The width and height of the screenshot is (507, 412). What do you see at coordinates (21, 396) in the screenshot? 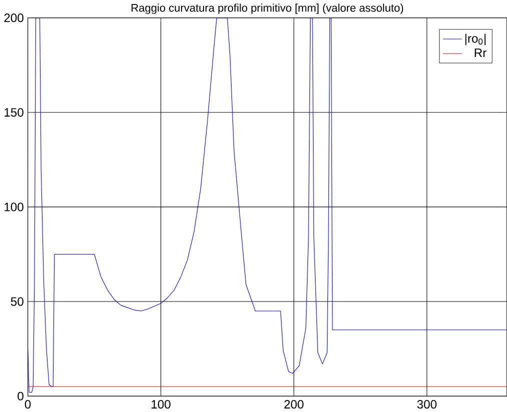
I see `y-tick-label: 0` at bounding box center [21, 396].